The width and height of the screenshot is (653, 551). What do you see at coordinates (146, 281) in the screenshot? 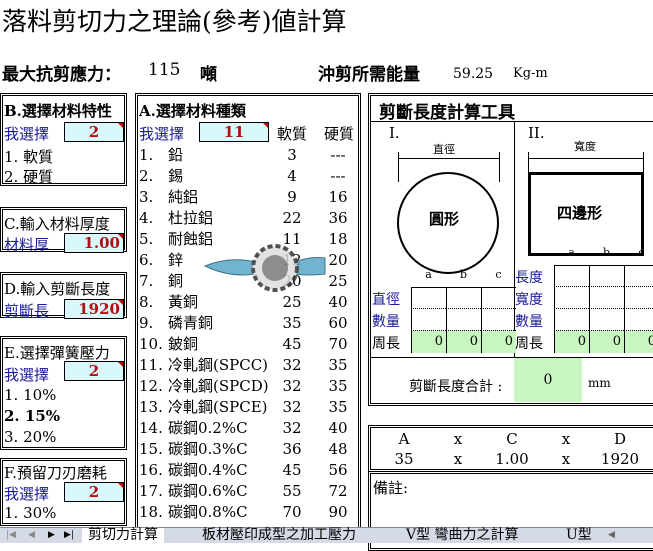
I see `material-number: 7.` at bounding box center [146, 281].